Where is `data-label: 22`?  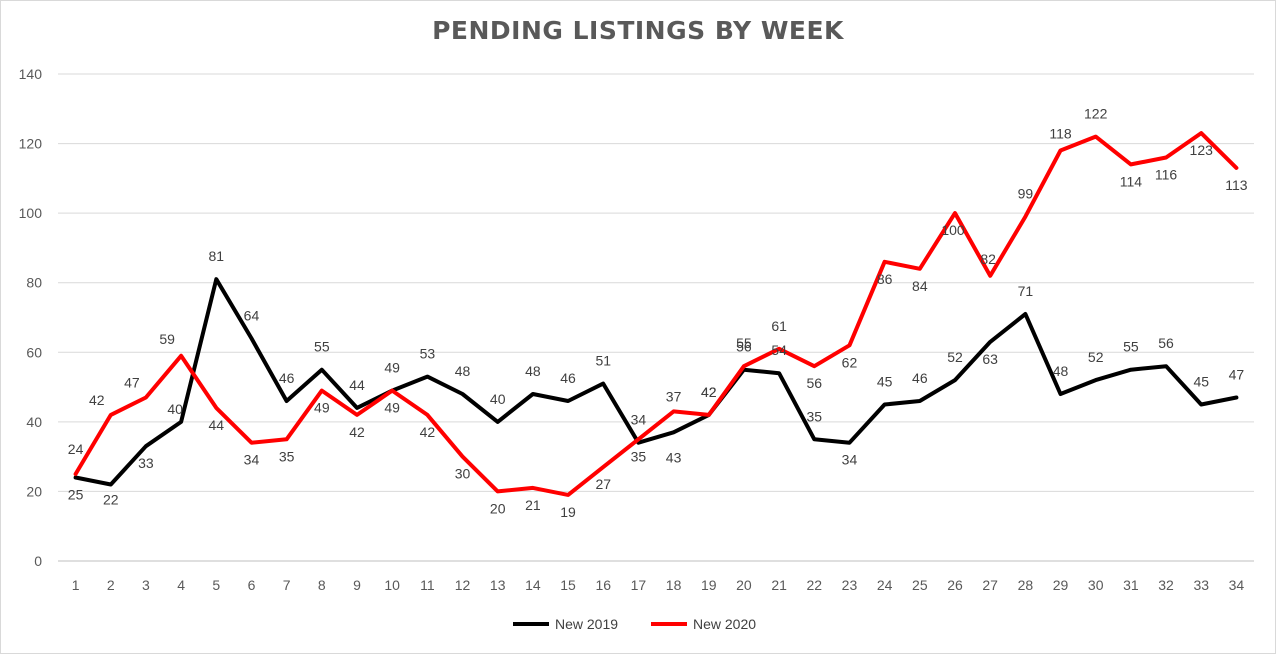 data-label: 22 is located at coordinates (111, 499).